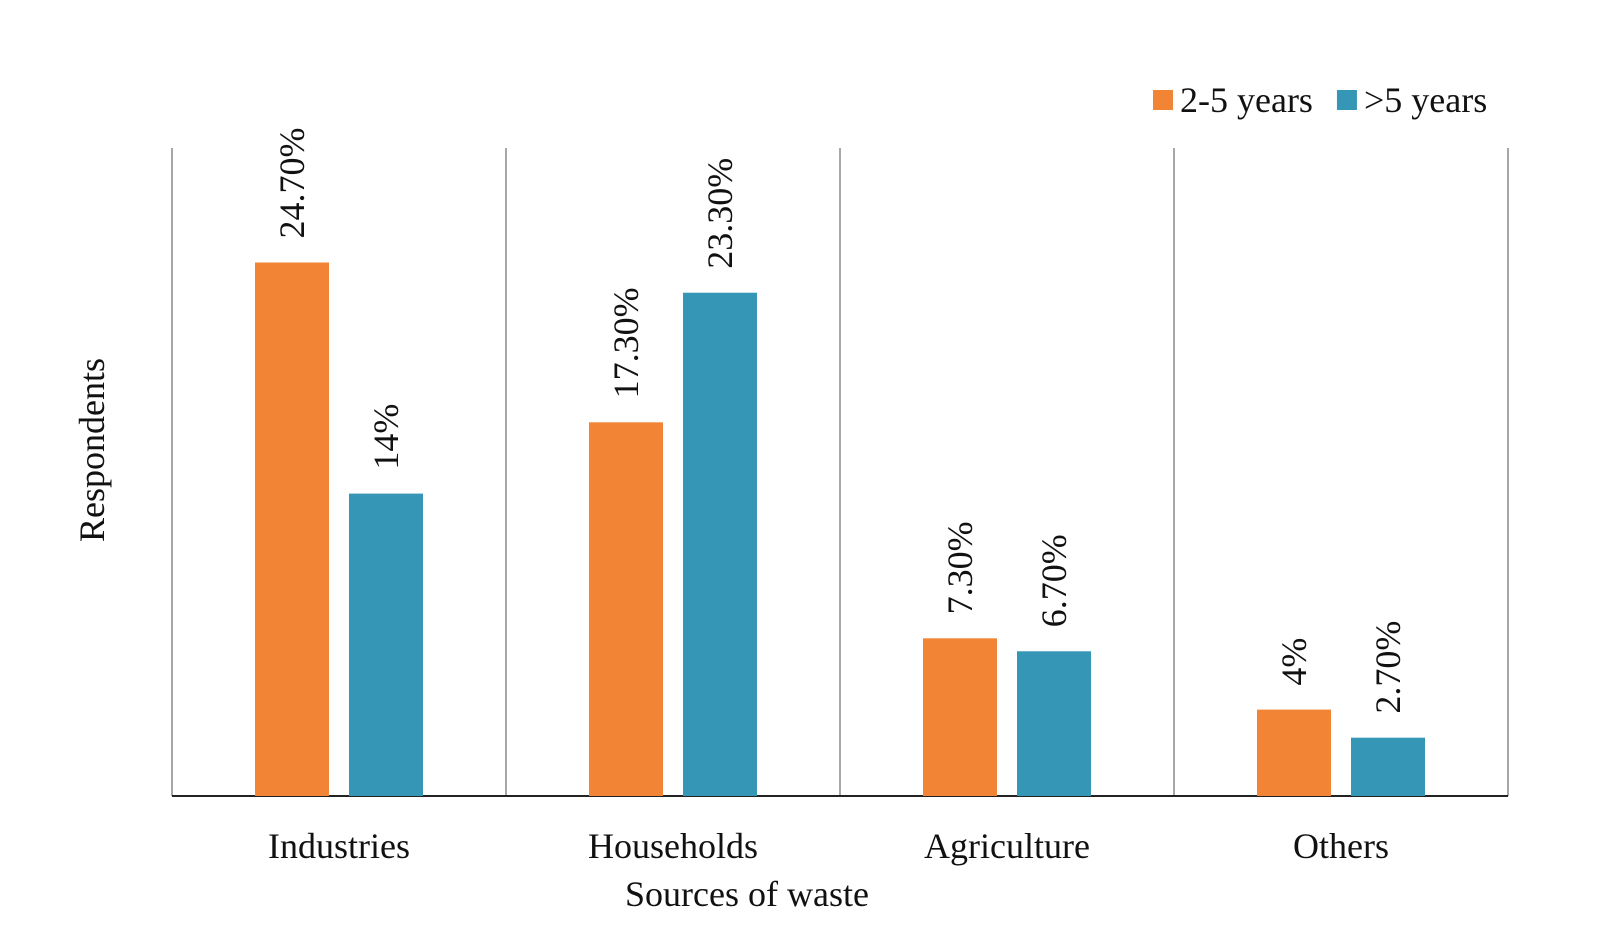  I want to click on bar-agriculture-5-years, so click(1054, 723).